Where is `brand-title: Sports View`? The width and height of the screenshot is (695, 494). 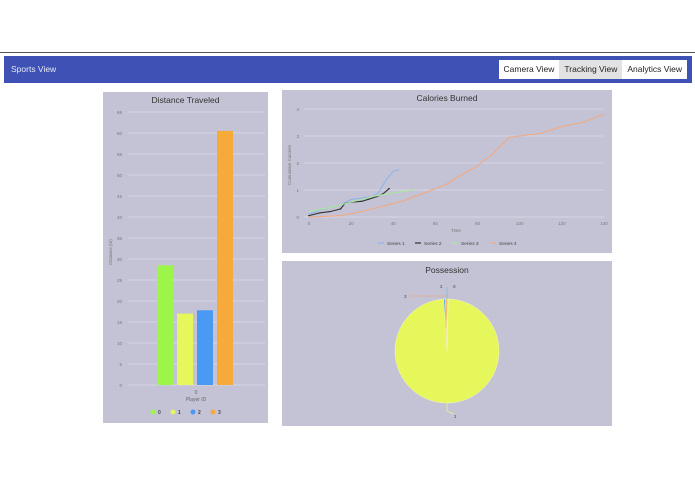 brand-title: Sports View is located at coordinates (34, 69).